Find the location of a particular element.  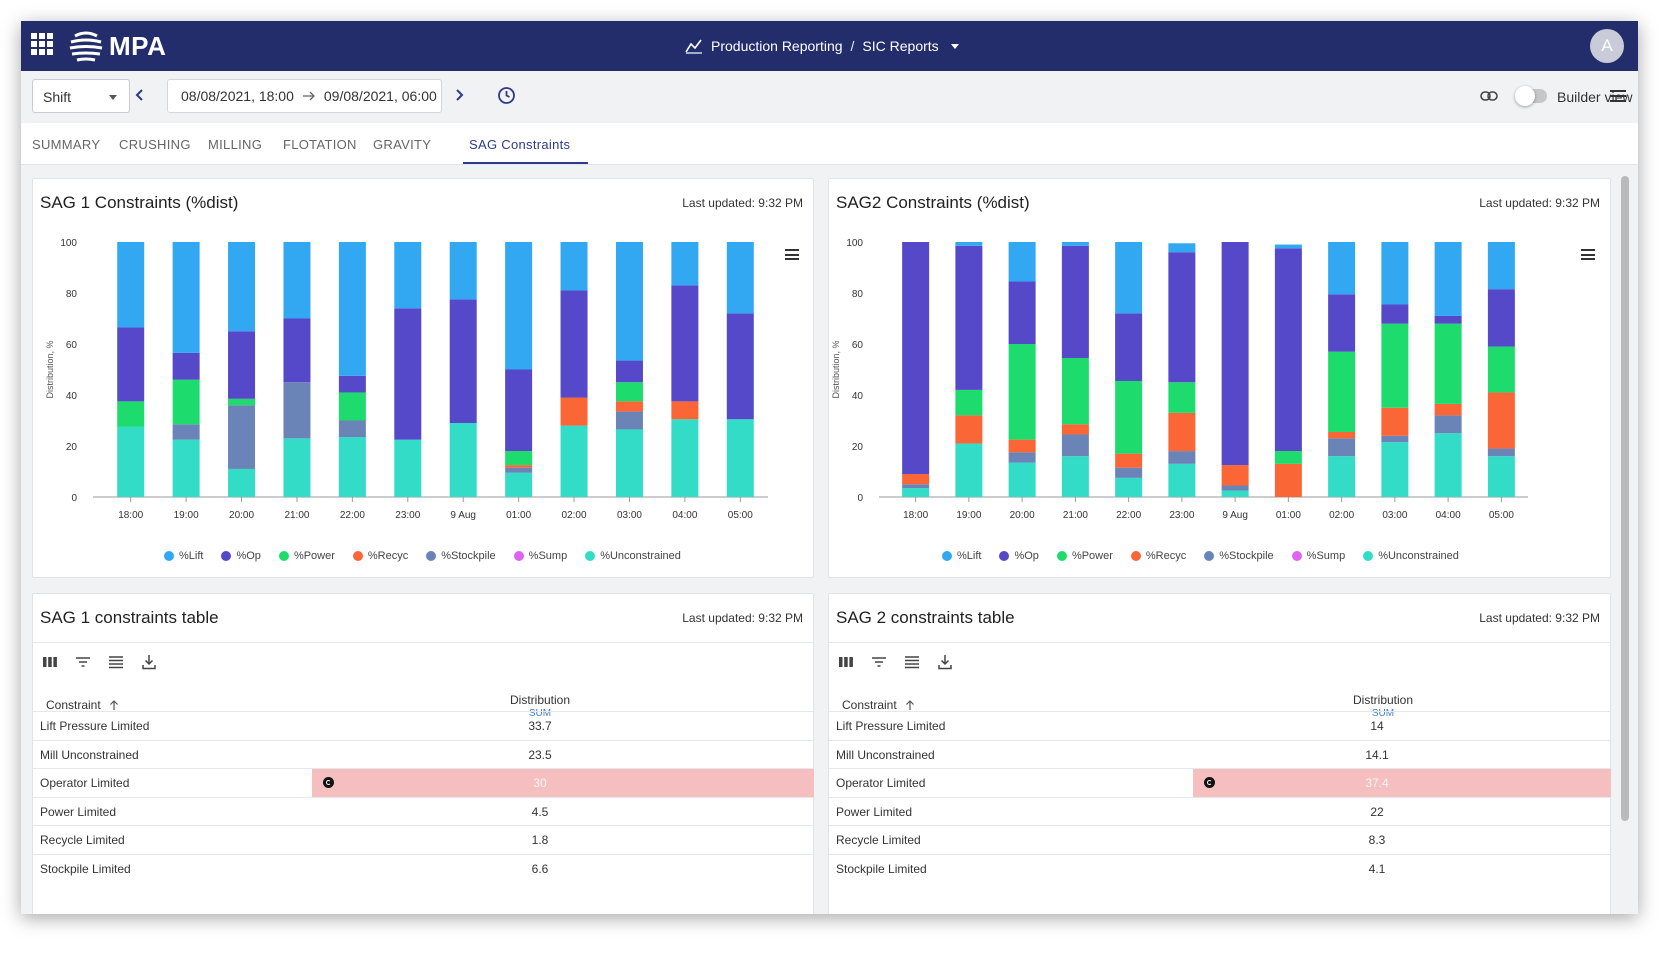

legend-item: %Lift is located at coordinates (961, 556).